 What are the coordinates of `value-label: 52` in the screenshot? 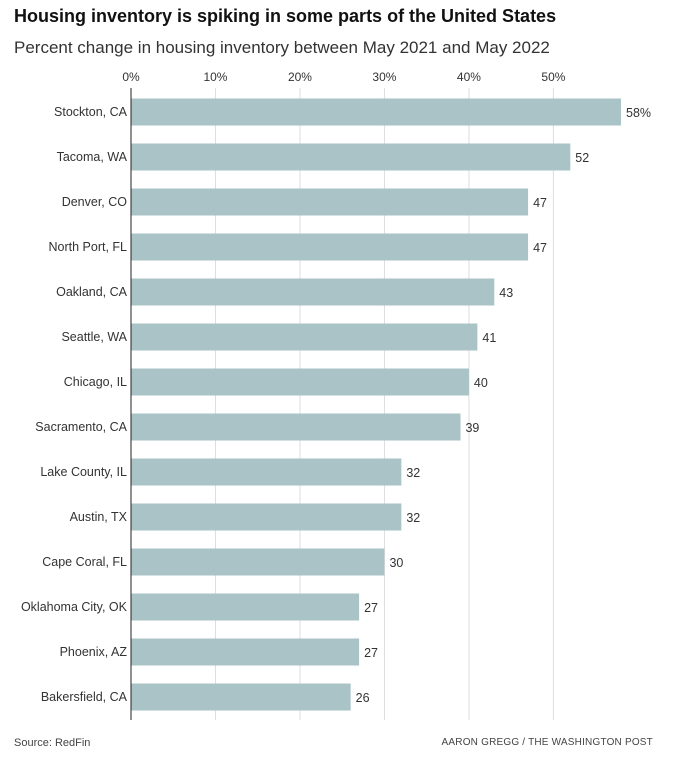 It's located at (582, 158).